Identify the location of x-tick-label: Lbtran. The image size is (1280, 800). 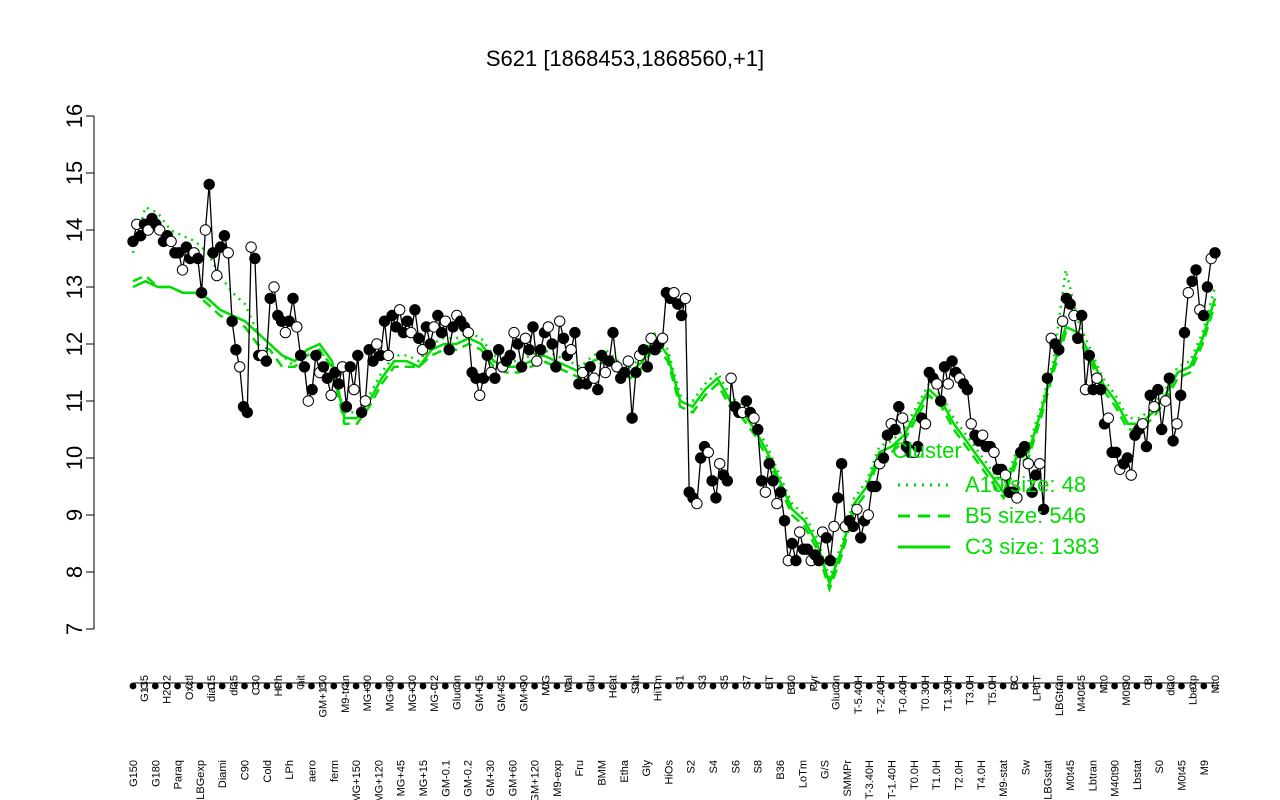
(1093, 775).